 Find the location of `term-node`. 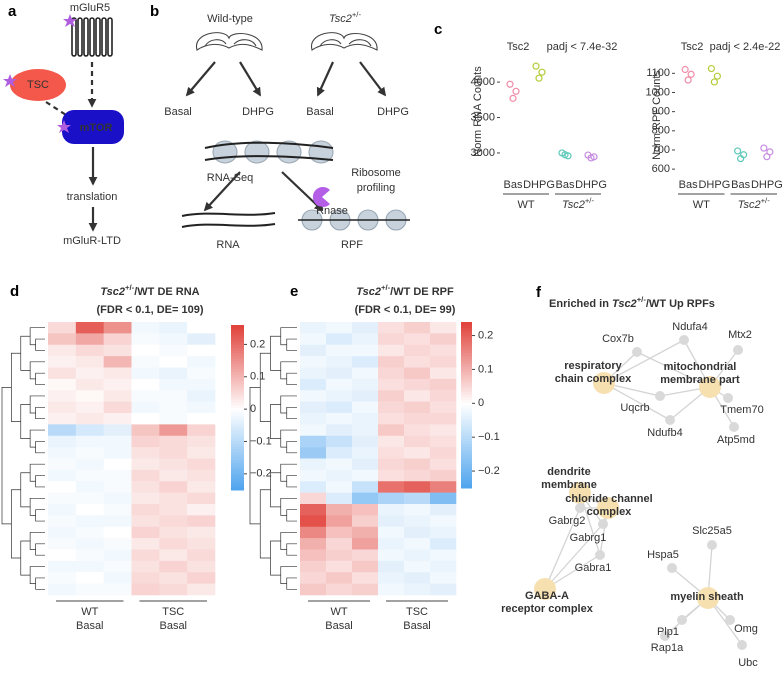

term-node is located at coordinates (708, 598).